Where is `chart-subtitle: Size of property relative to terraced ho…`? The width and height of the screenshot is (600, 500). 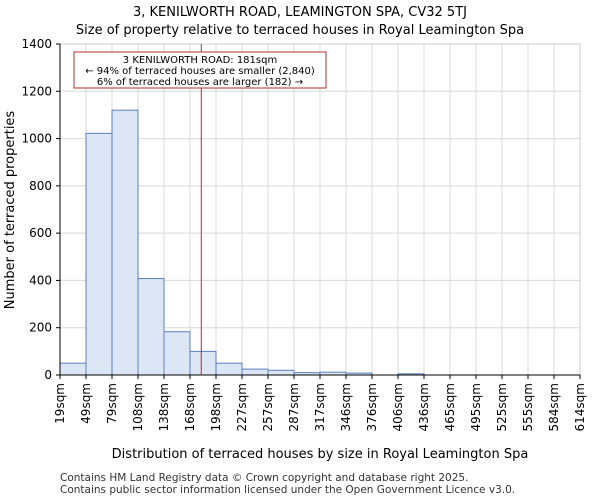
chart-subtitle: Size of property relative to terraced ho… is located at coordinates (300, 30).